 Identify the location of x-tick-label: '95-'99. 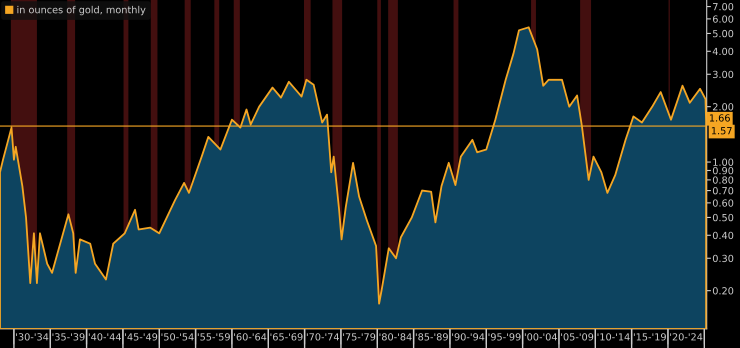
(504, 337).